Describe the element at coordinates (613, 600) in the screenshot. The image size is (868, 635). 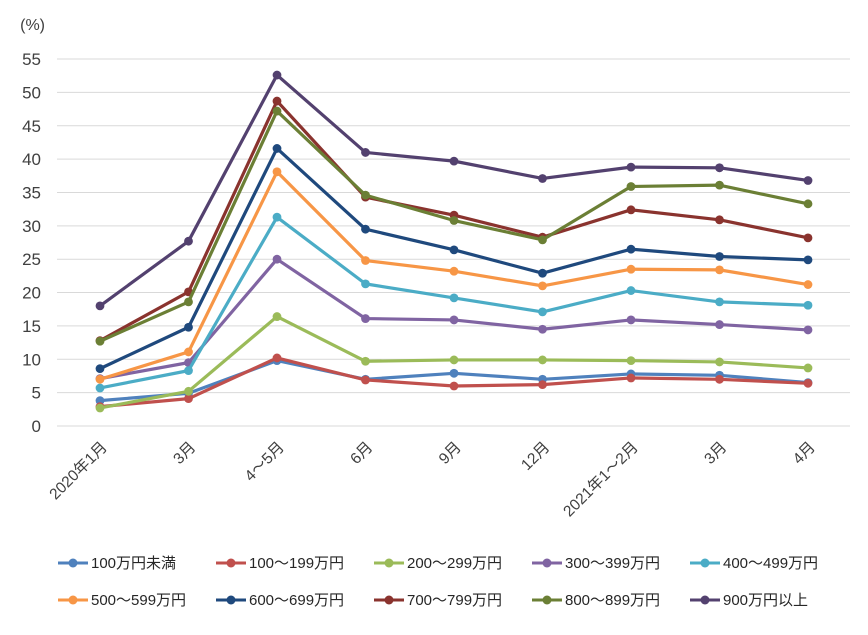
I see `legend-label-8: 800～899万円` at that location.